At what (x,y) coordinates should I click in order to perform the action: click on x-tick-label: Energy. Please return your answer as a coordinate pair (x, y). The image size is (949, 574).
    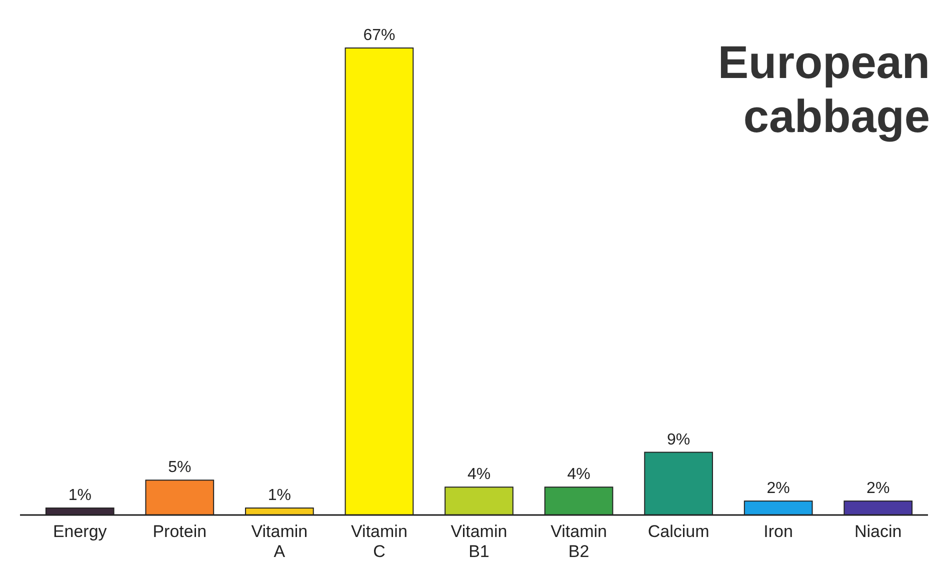
    Looking at the image, I should click on (80, 531).